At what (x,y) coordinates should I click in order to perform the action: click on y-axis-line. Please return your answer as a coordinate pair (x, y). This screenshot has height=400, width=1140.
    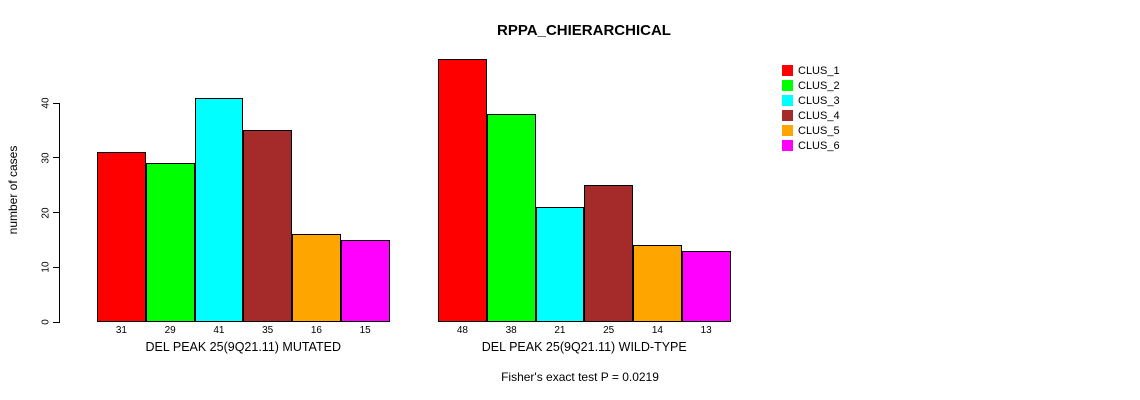
    Looking at the image, I should click on (59, 213).